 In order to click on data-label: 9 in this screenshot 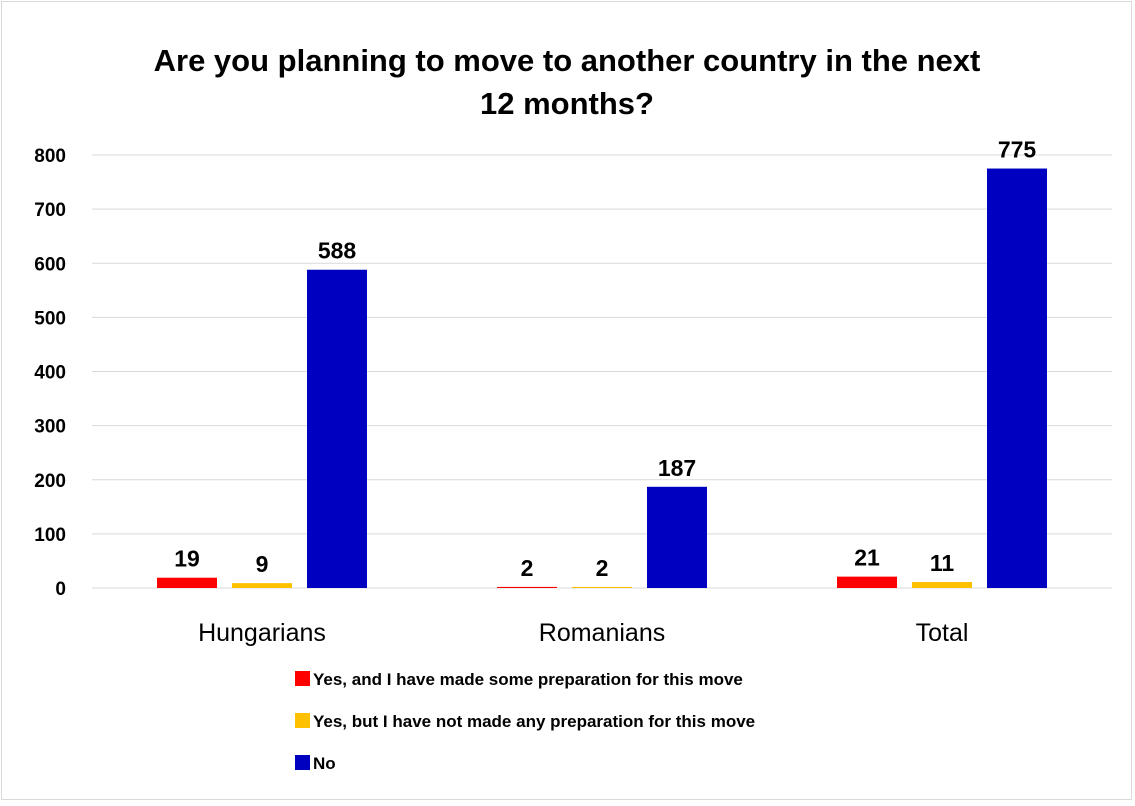, I will do `click(262, 564)`.